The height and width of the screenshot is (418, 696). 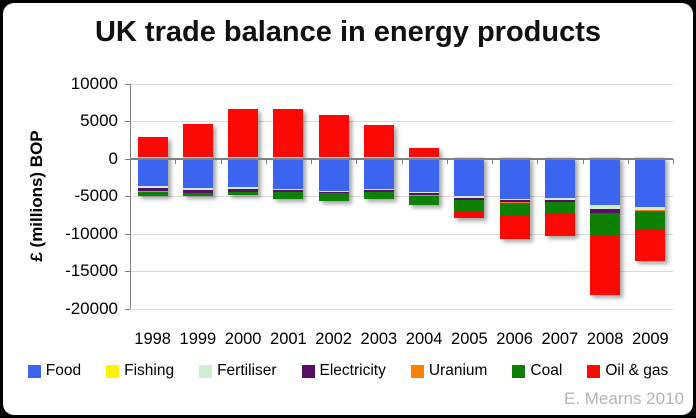 I want to click on x-category-label: 2005, so click(x=469, y=339).